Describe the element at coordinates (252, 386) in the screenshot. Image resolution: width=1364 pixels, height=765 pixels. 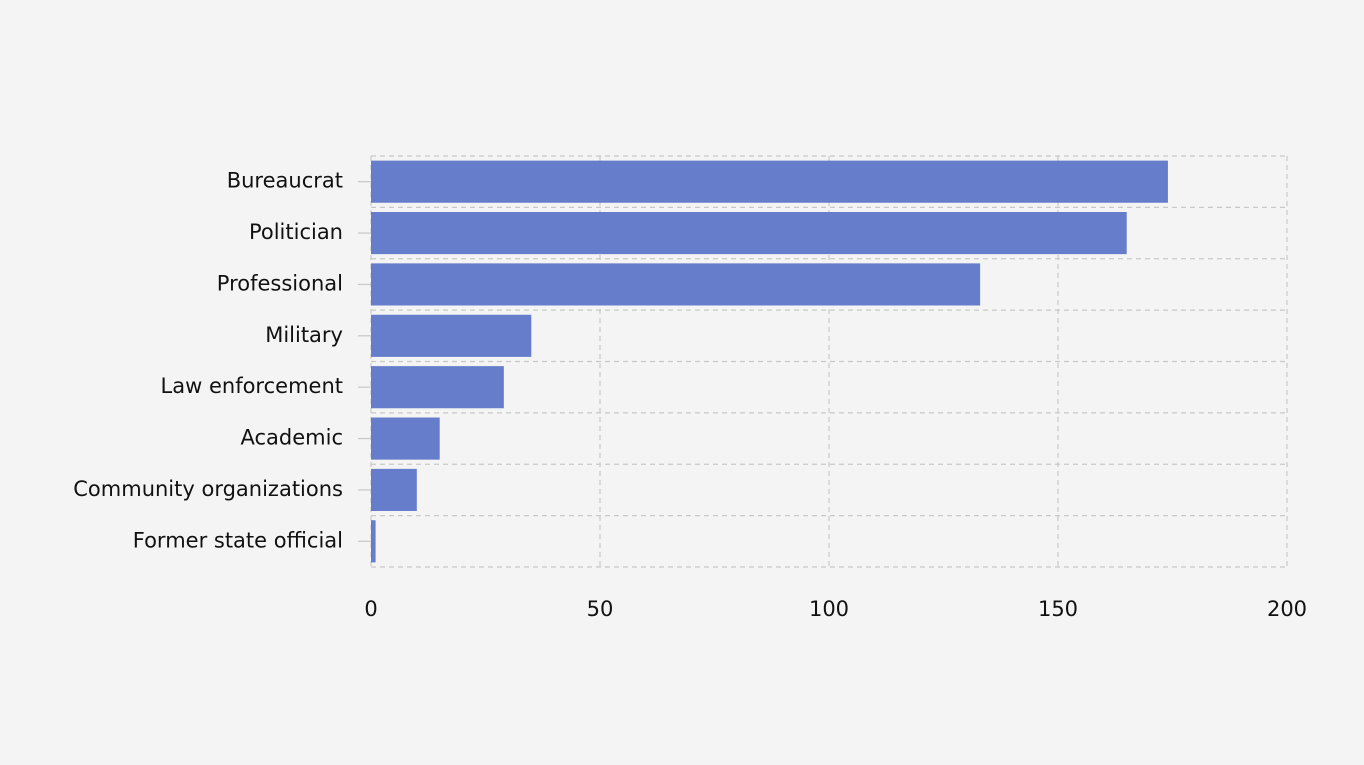
I see `y-tick-label: Law enforcement` at that location.